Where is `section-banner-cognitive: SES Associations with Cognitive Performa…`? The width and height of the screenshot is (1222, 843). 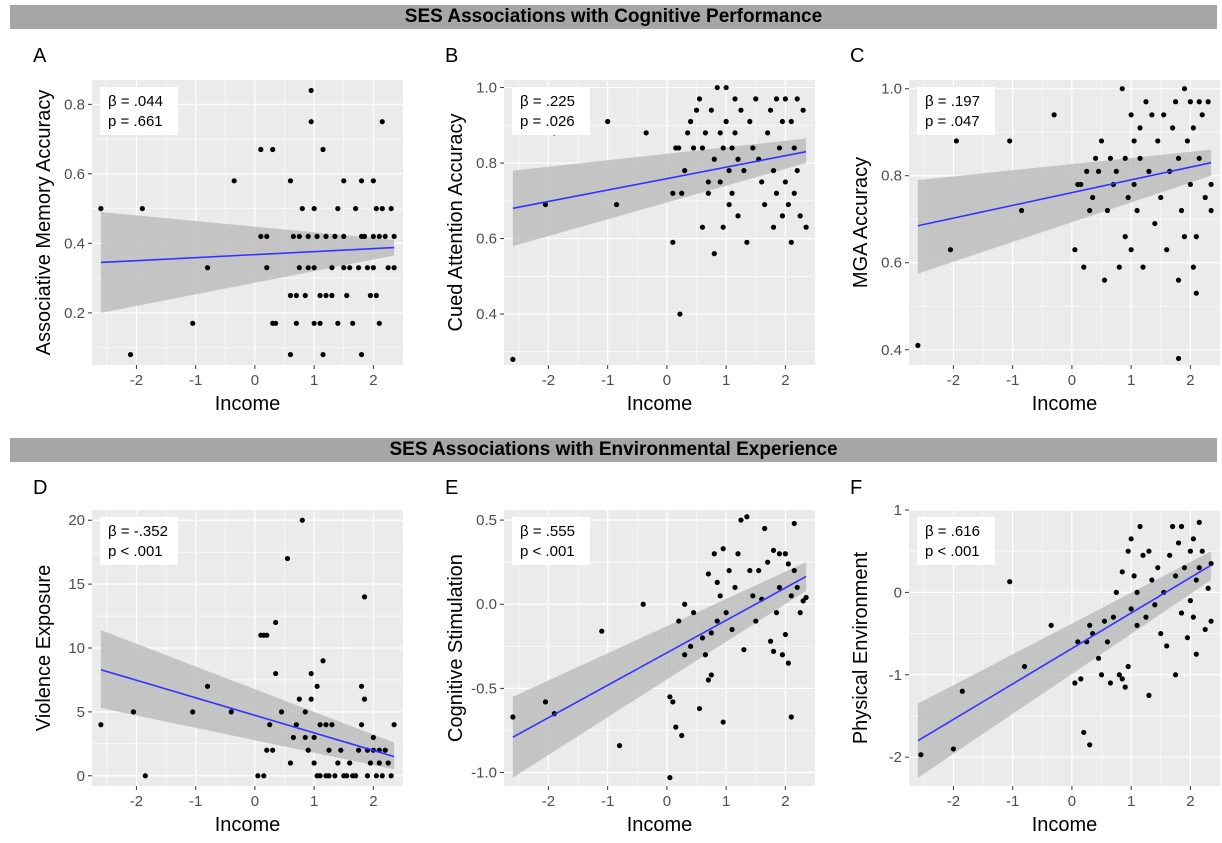
section-banner-cognitive: SES Associations with Cognitive Performa… is located at coordinates (613, 17).